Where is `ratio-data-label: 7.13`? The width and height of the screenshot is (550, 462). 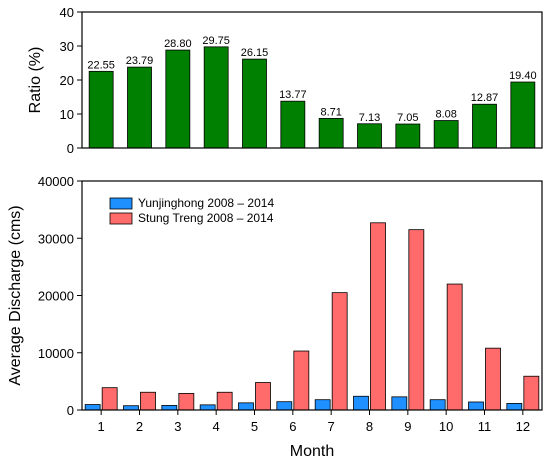
ratio-data-label: 7.13 is located at coordinates (369, 118).